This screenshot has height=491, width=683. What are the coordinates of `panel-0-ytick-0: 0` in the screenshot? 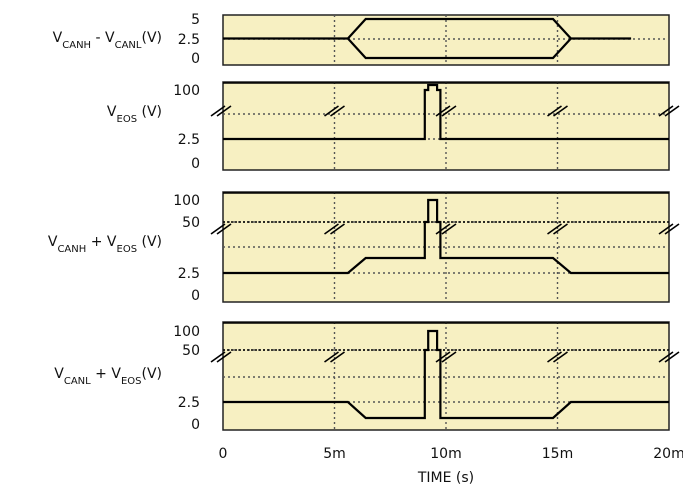 It's located at (195, 59).